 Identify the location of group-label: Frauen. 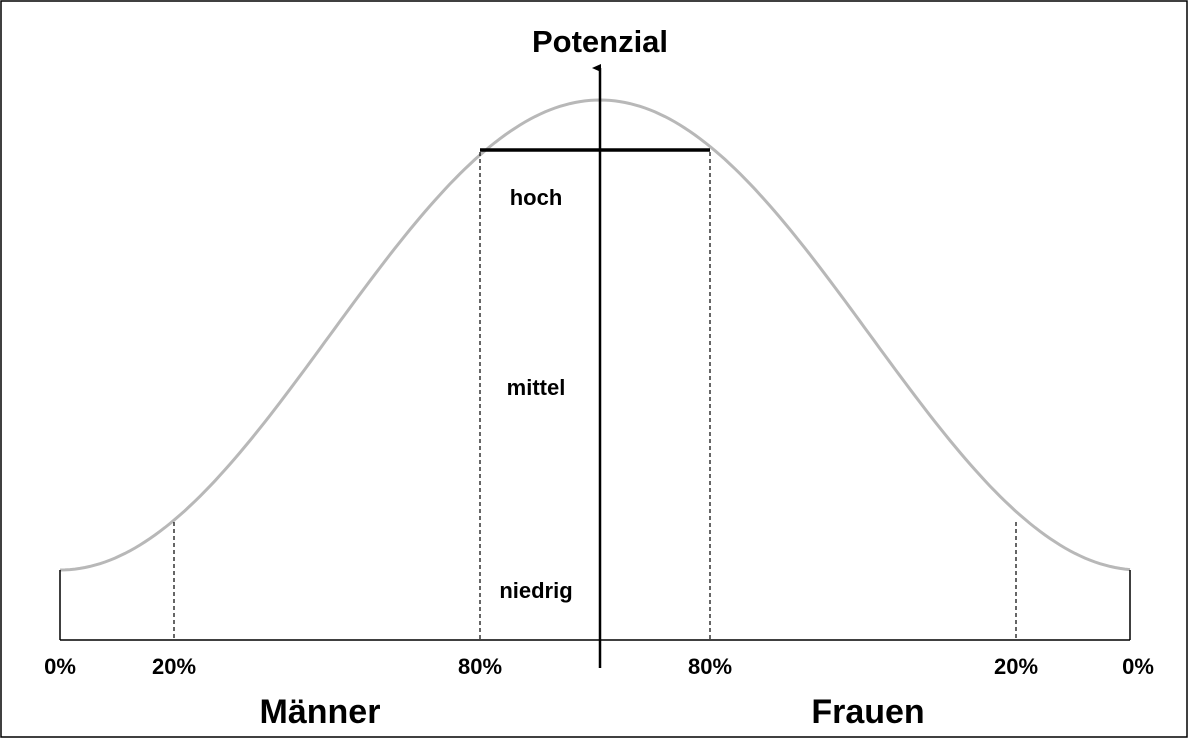
(867, 712).